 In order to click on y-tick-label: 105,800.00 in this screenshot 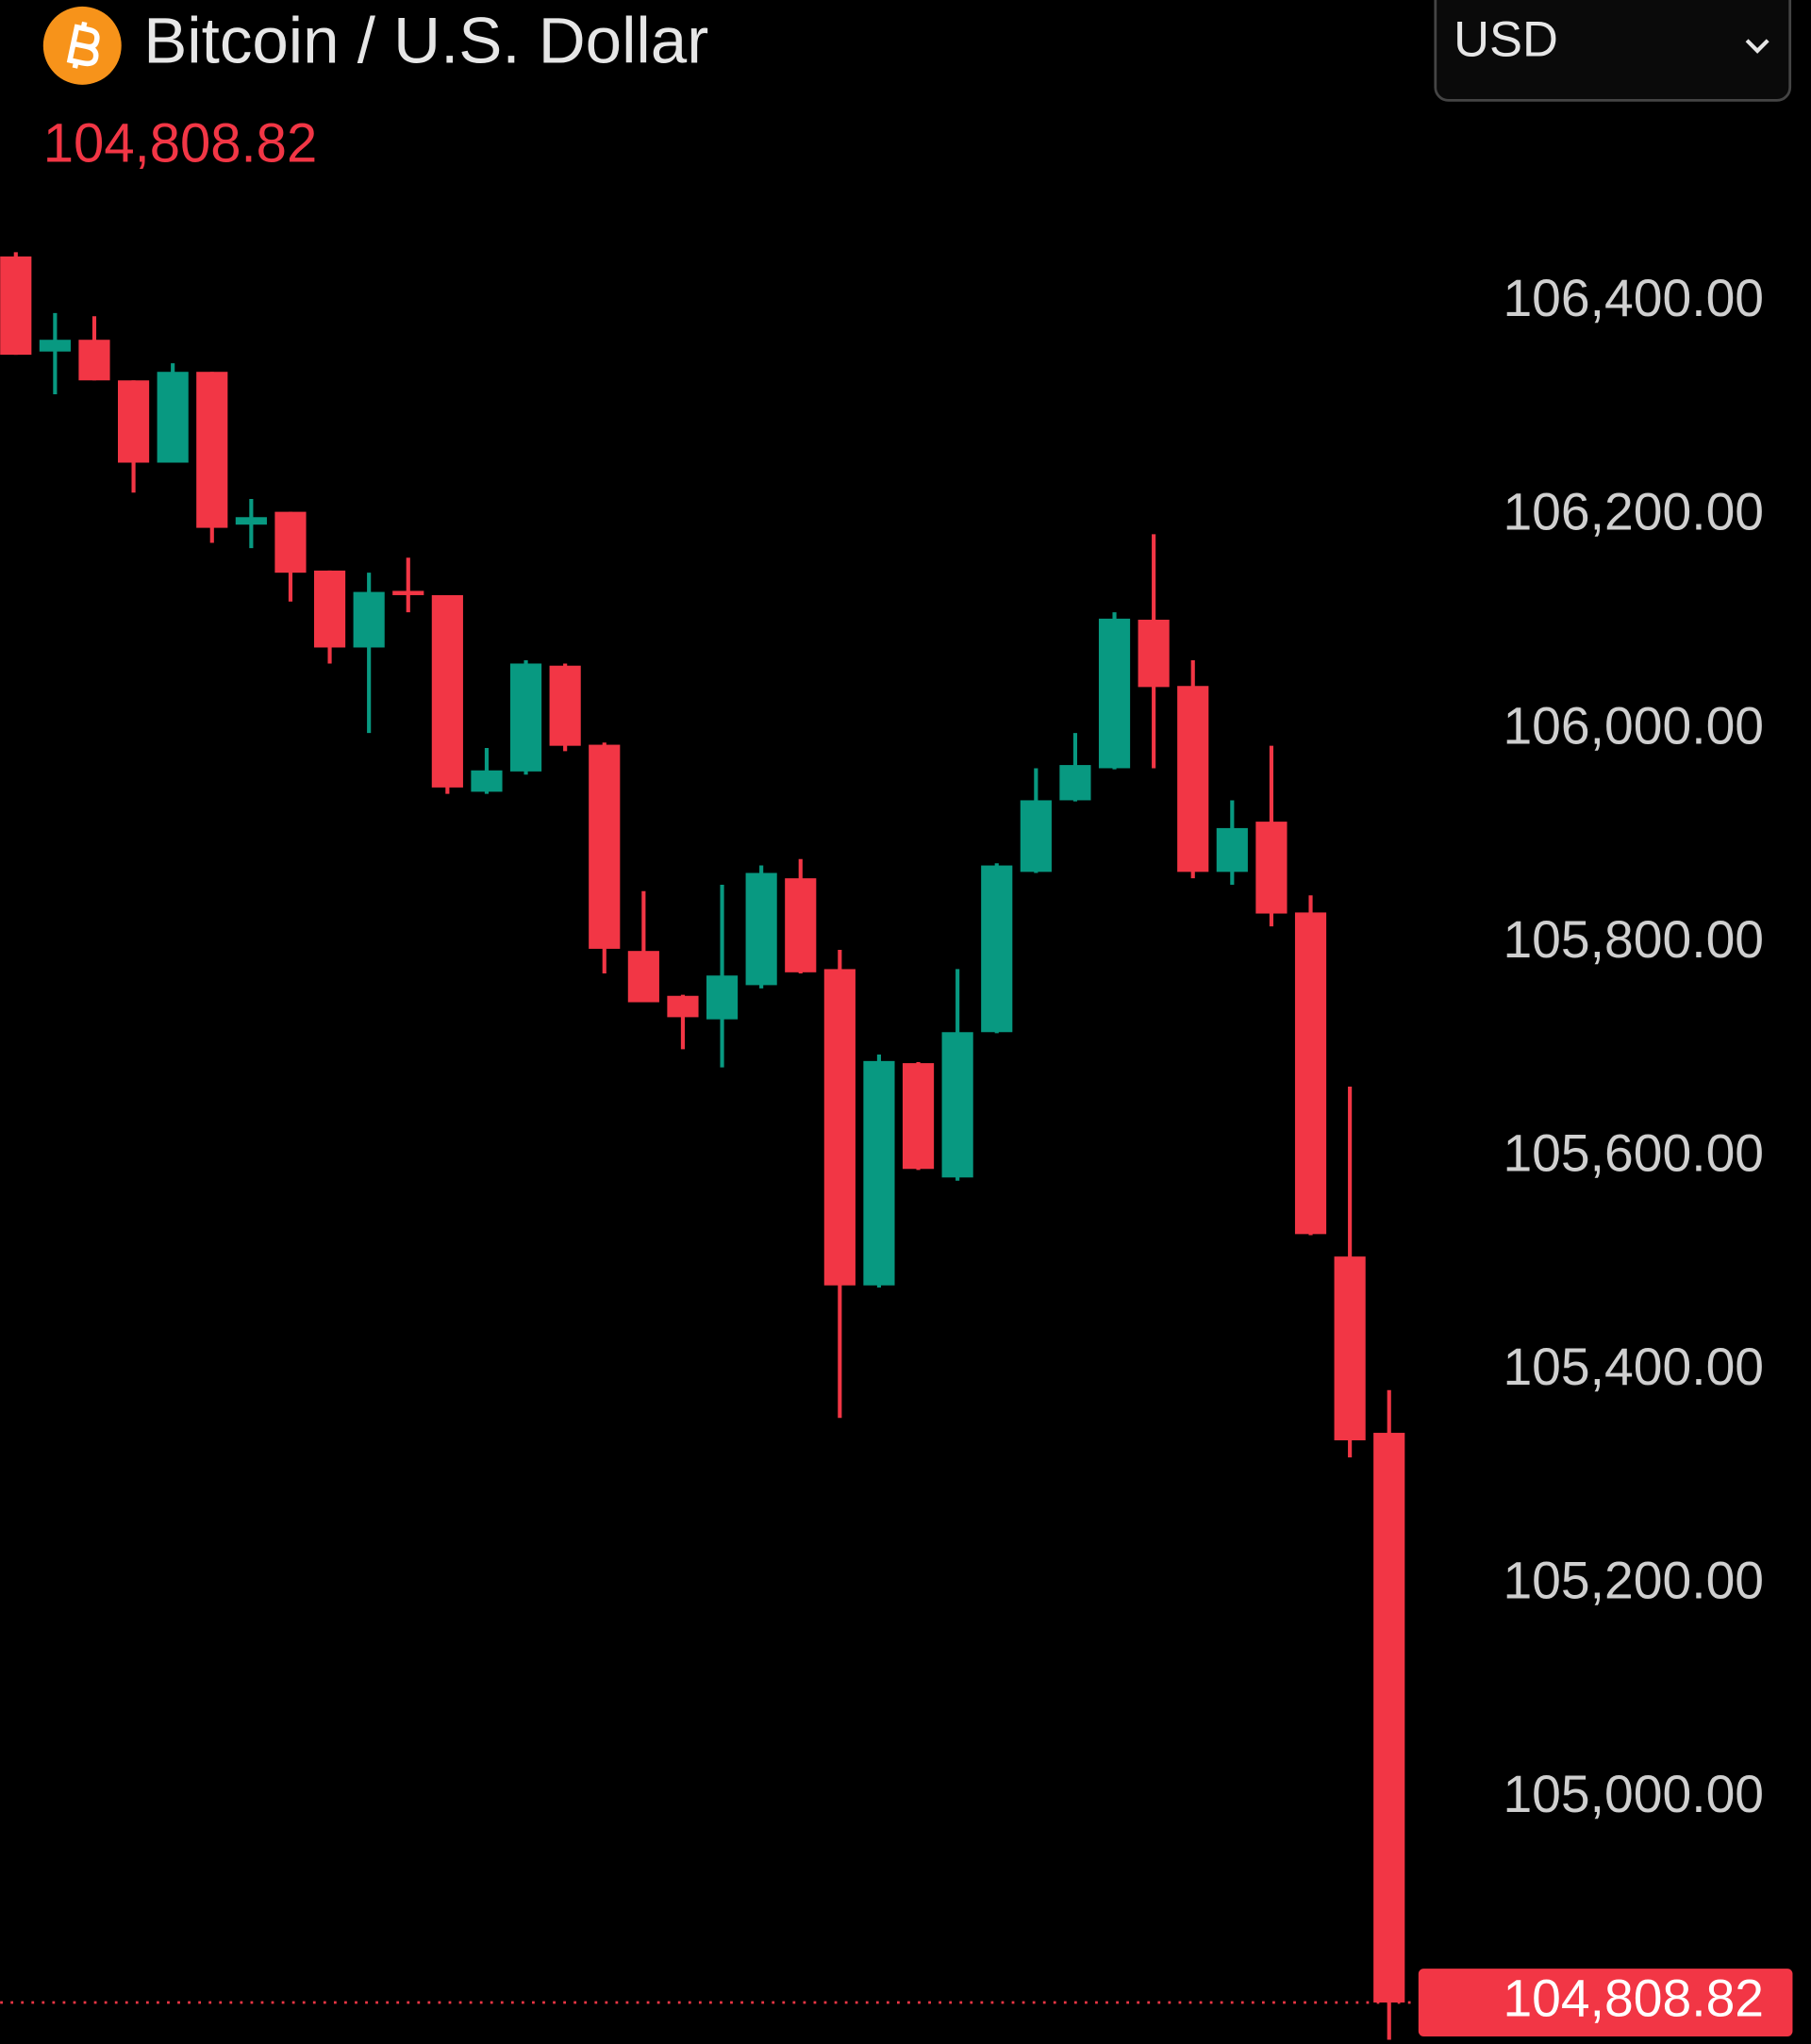, I will do `click(1633, 940)`.